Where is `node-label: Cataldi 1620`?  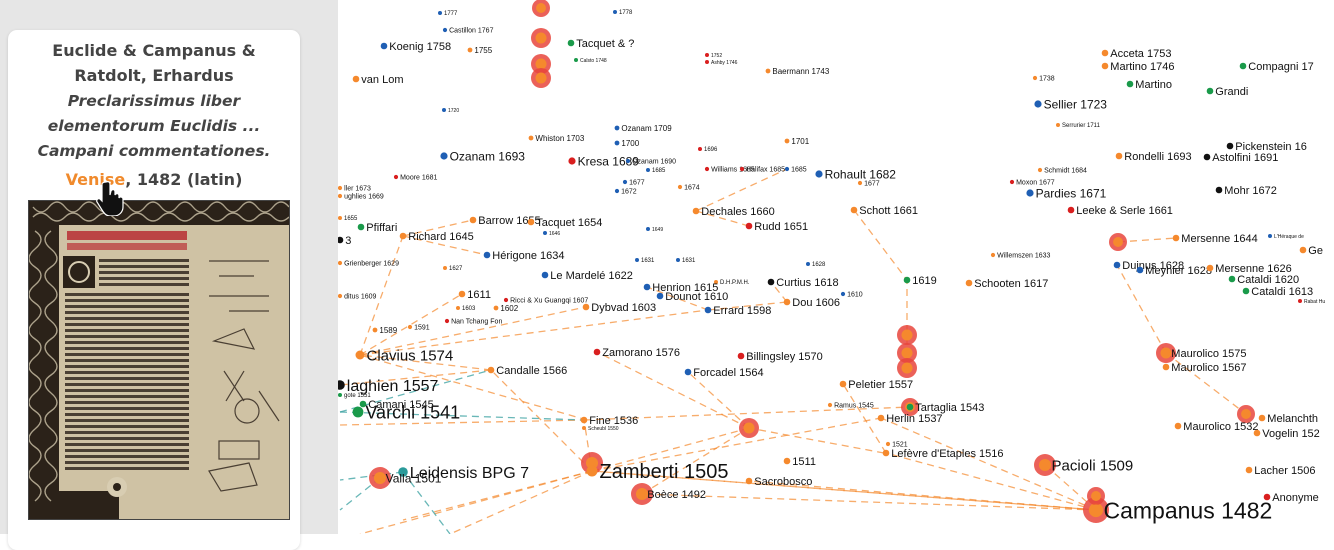
node-label: Cataldi 1620 is located at coordinates (1268, 280).